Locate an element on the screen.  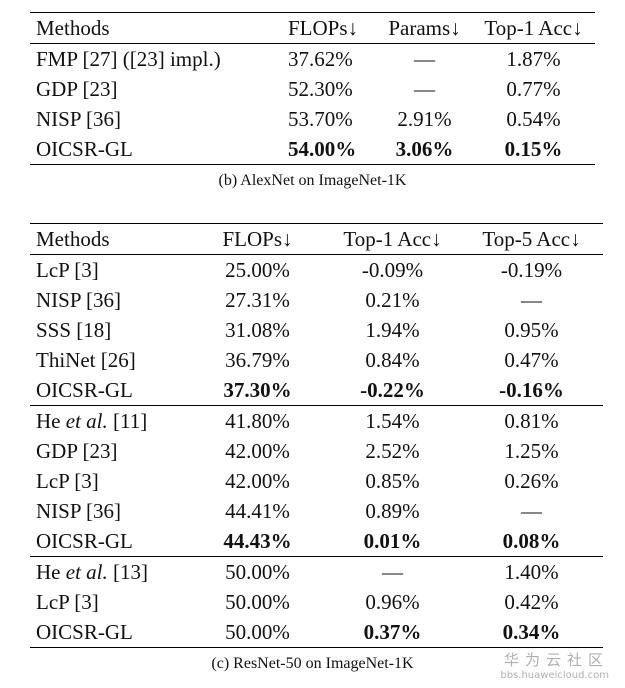
table-row: FMP [27] ([23] impl.) 37.62% — 1.87% is located at coordinates (312, 59).